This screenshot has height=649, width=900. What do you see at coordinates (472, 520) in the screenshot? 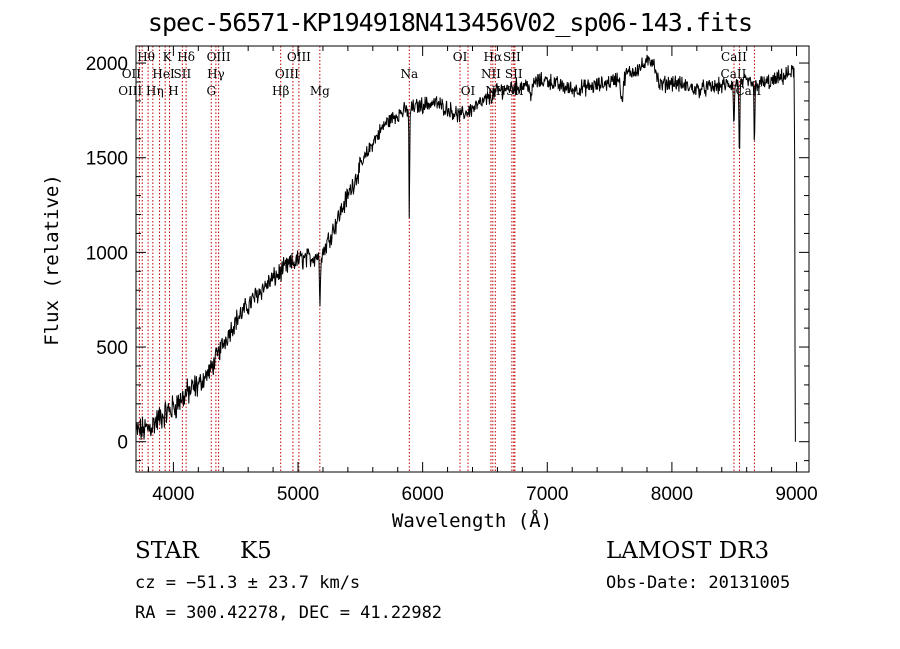
I see `x-axis-label: Wavelength (Å)` at bounding box center [472, 520].